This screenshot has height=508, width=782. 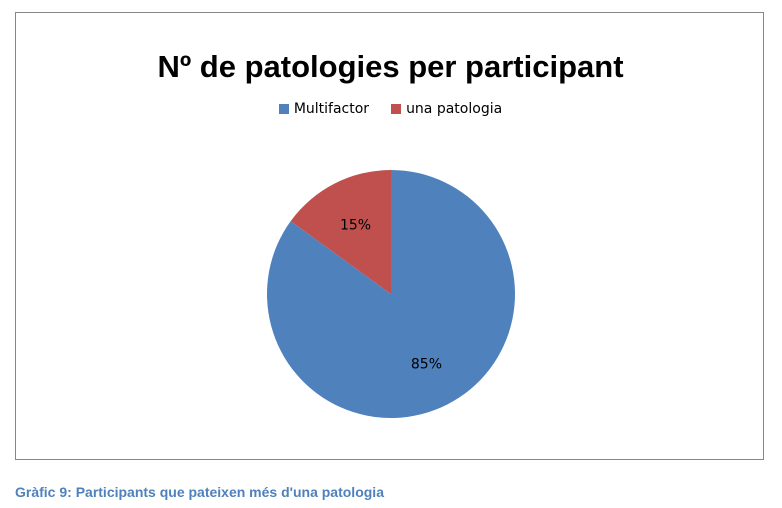 What do you see at coordinates (355, 225) in the screenshot?
I see `pie-label-una-patologia: 15%` at bounding box center [355, 225].